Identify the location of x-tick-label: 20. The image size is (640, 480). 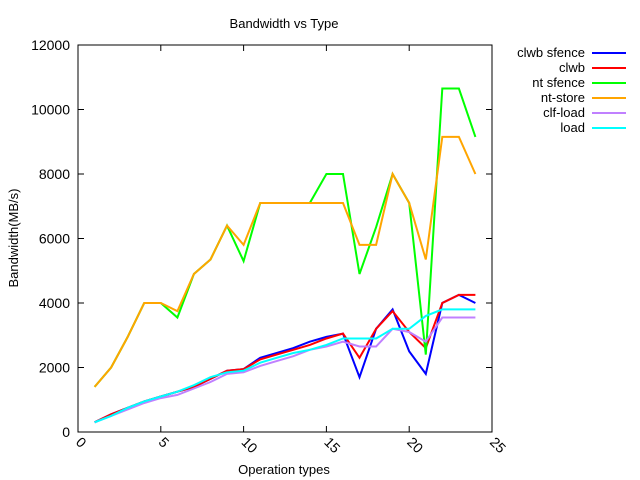
(415, 445).